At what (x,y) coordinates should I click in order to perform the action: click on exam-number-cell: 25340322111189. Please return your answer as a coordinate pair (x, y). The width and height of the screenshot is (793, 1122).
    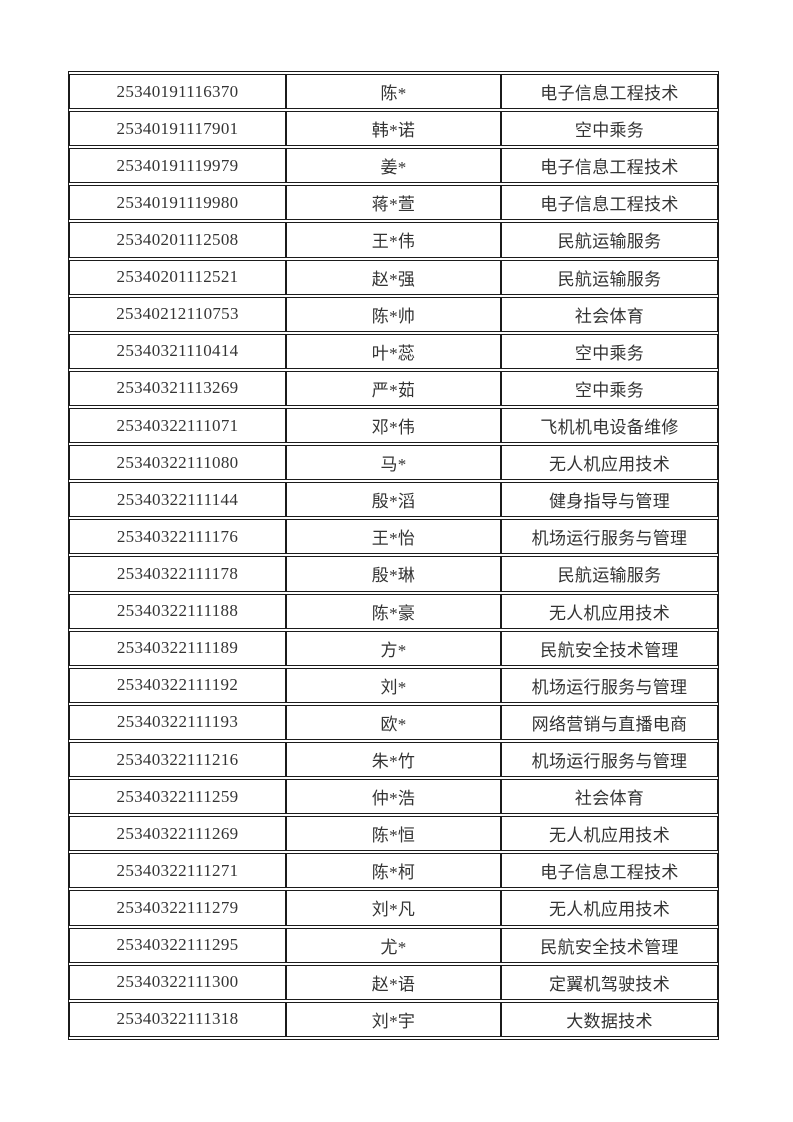
    Looking at the image, I should click on (177, 648).